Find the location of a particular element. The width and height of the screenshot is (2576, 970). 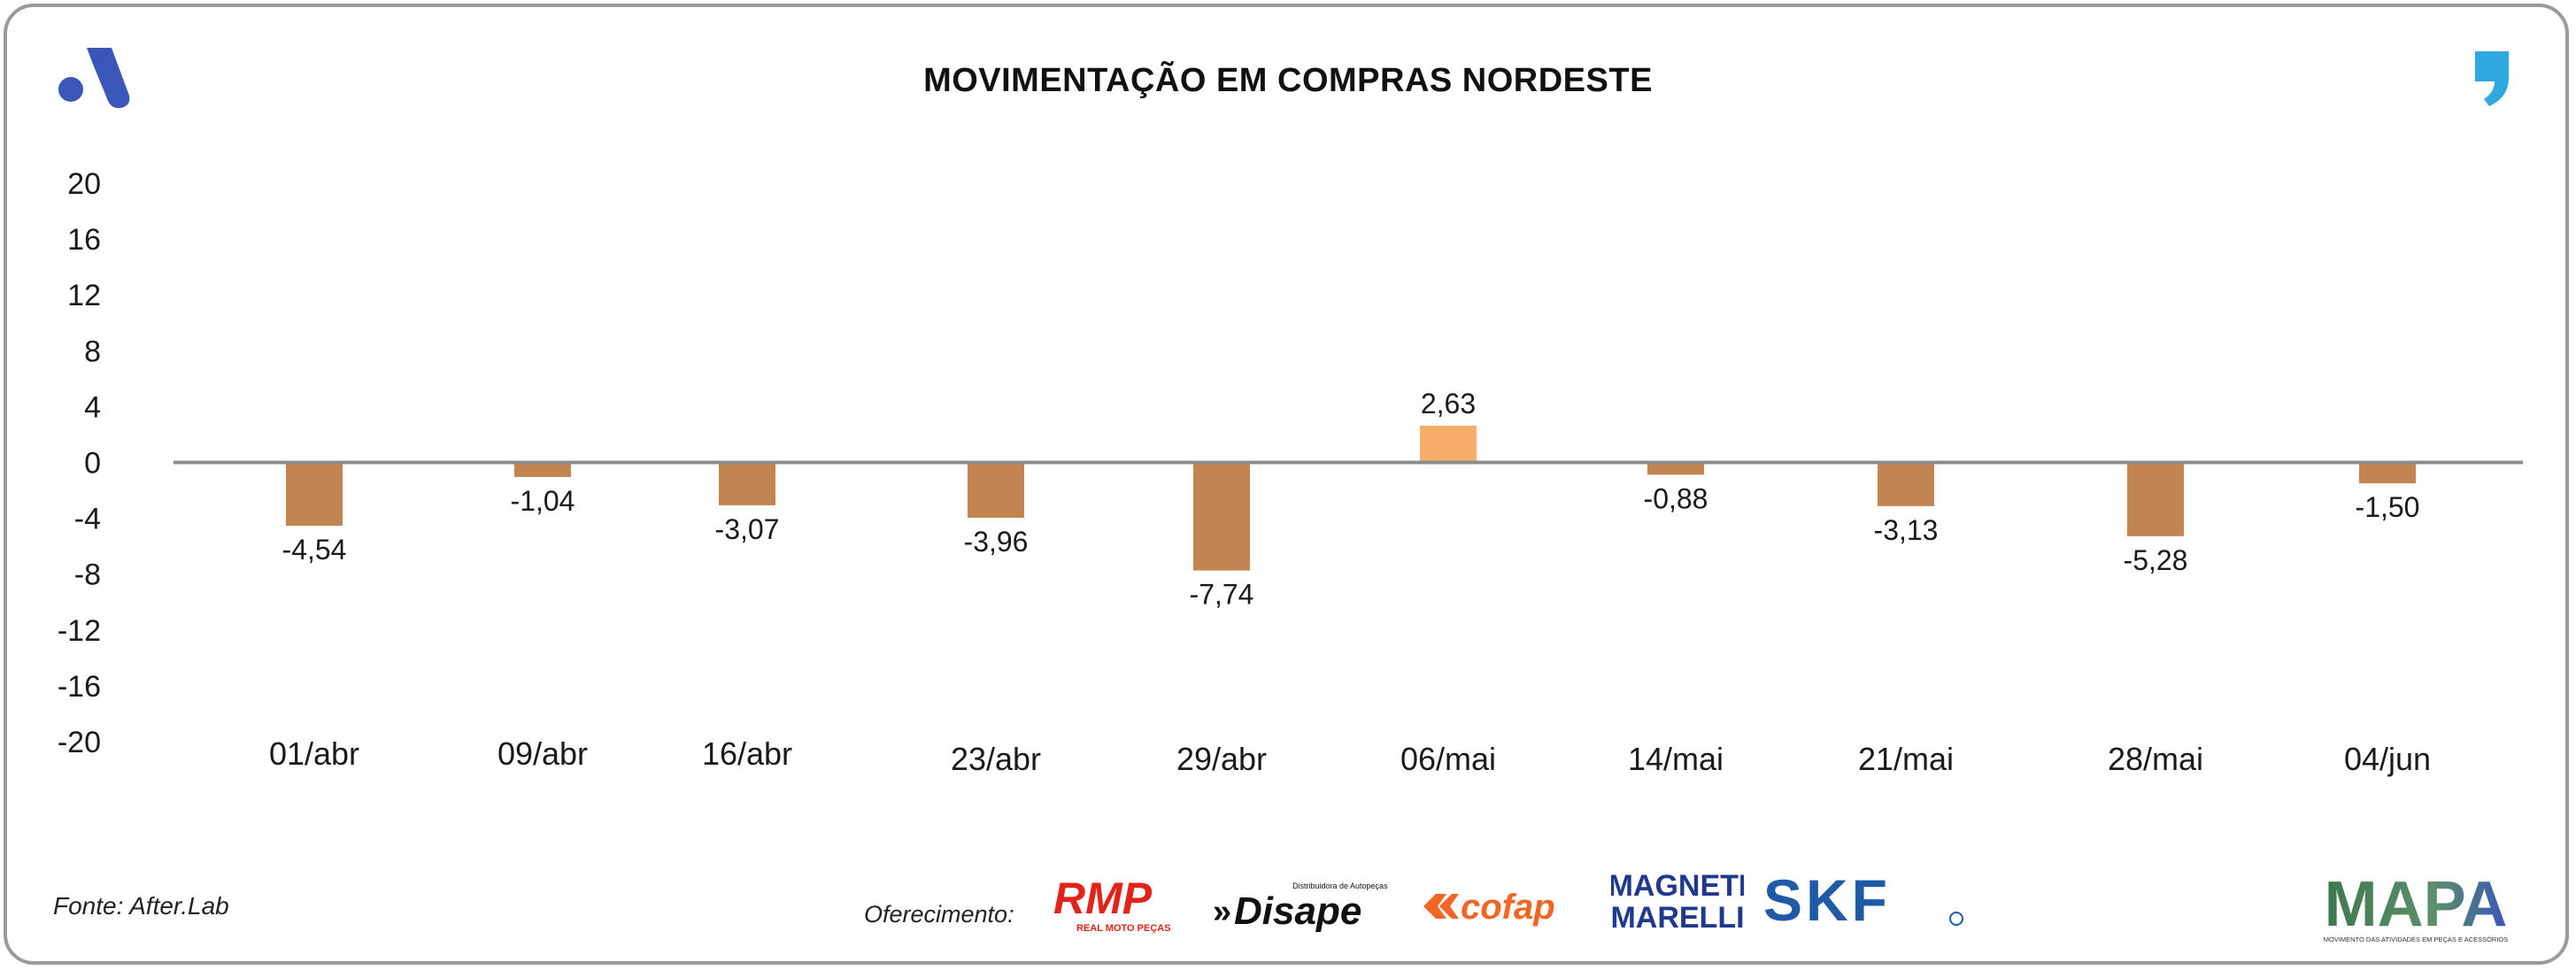

quote-mark-icon is located at coordinates (2492, 78).